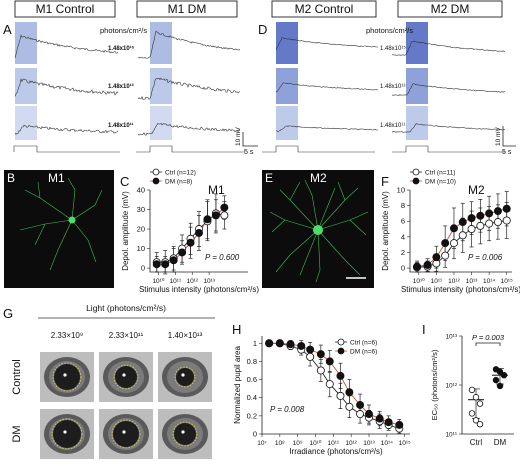 The width and height of the screenshot is (520, 466). I want to click on neuron-soma-m2, so click(318, 230).